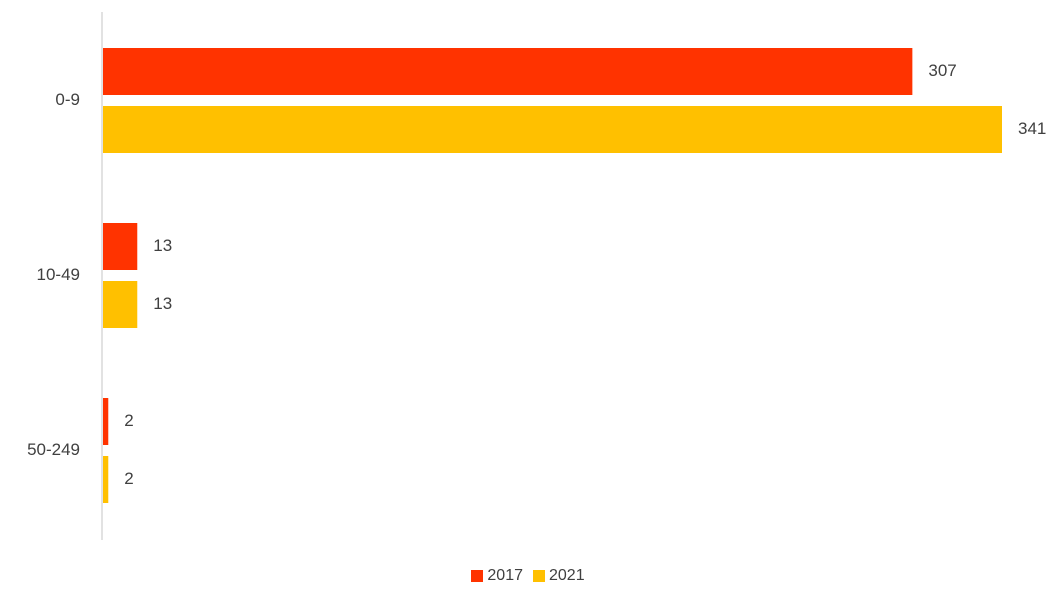  Describe the element at coordinates (58, 274) in the screenshot. I see `category-label: 10-49` at that location.